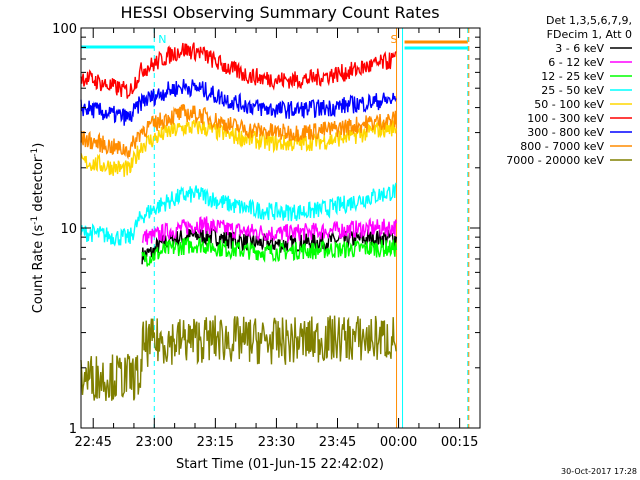 This screenshot has height=480, width=640. What do you see at coordinates (73, 429) in the screenshot?
I see `y-tick-label: 1` at bounding box center [73, 429].